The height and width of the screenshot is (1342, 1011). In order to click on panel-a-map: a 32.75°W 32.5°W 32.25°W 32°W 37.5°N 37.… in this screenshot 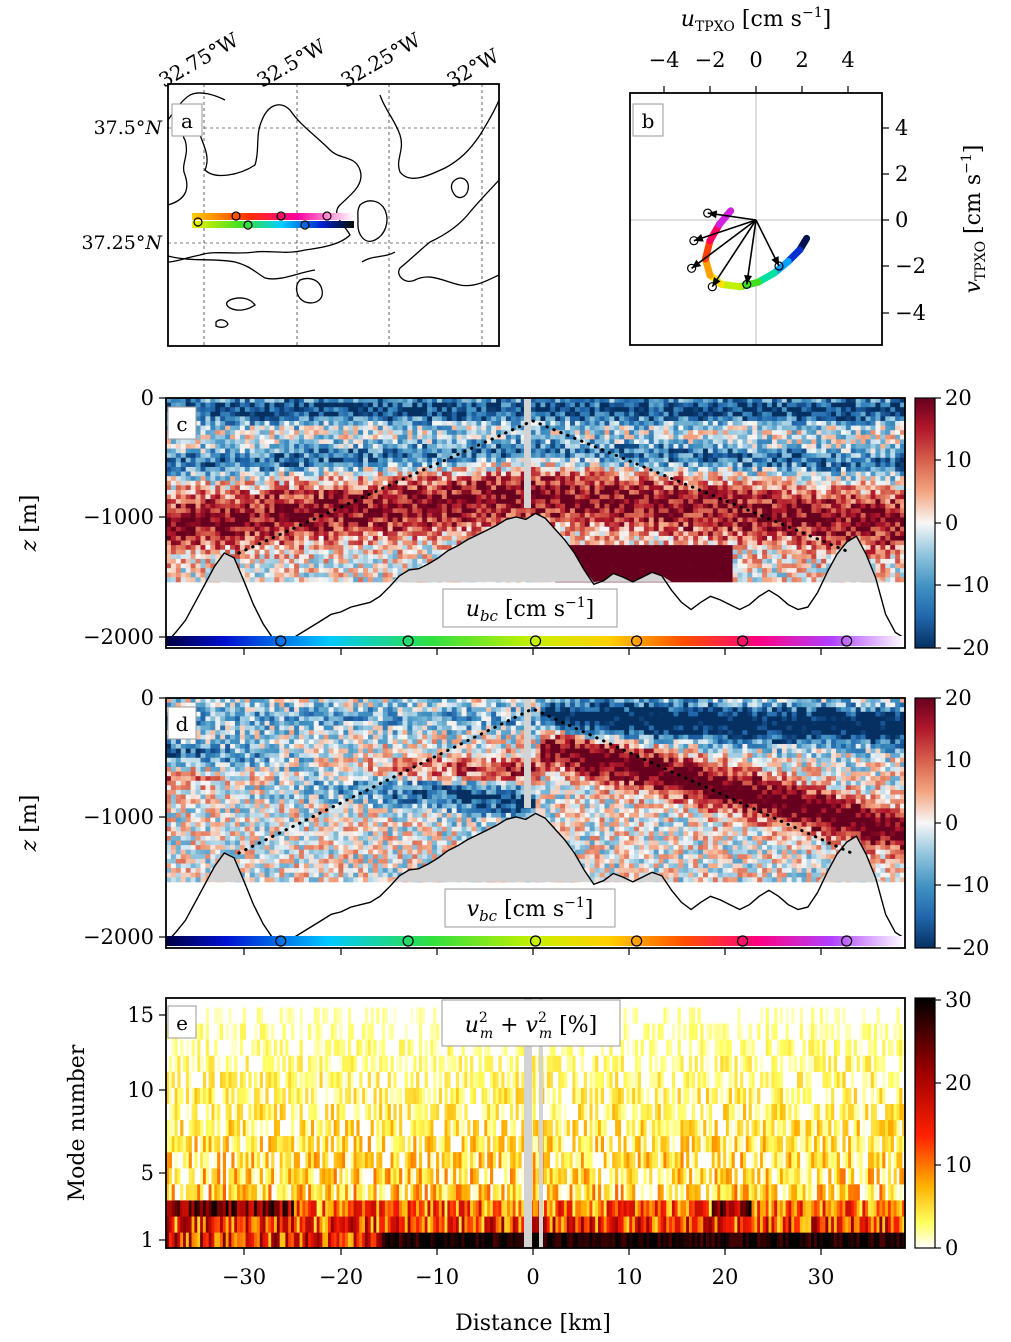, I will do `click(292, 187)`.